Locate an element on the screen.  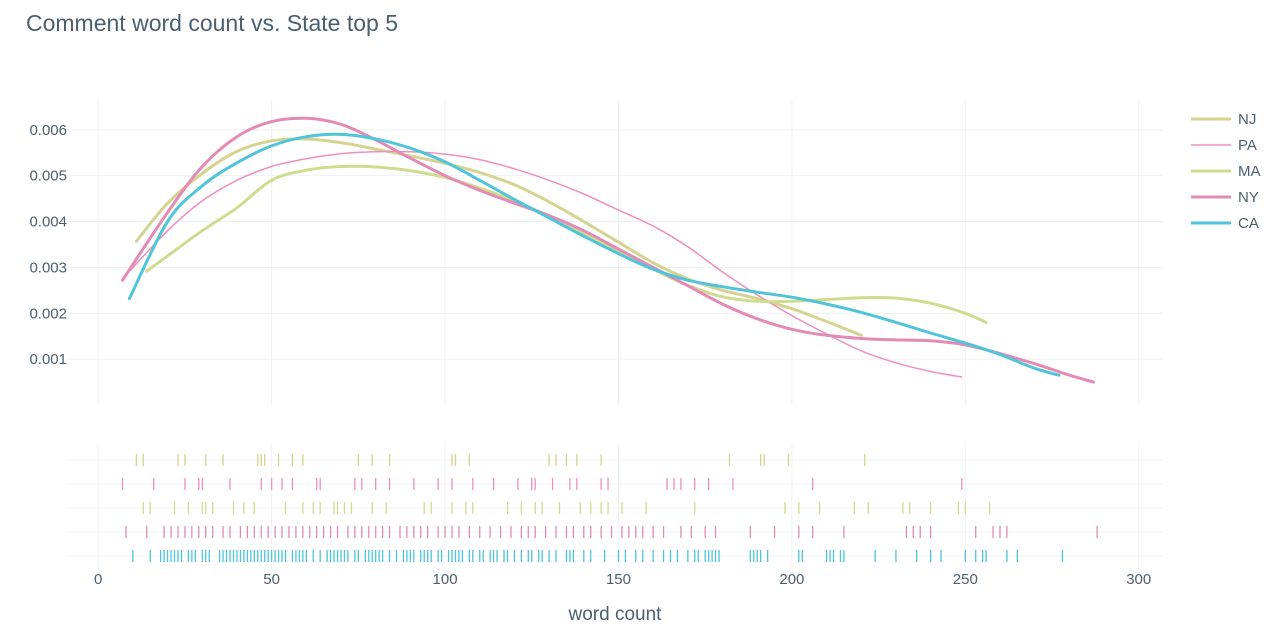
x-tick-label: 50 is located at coordinates (271, 579).